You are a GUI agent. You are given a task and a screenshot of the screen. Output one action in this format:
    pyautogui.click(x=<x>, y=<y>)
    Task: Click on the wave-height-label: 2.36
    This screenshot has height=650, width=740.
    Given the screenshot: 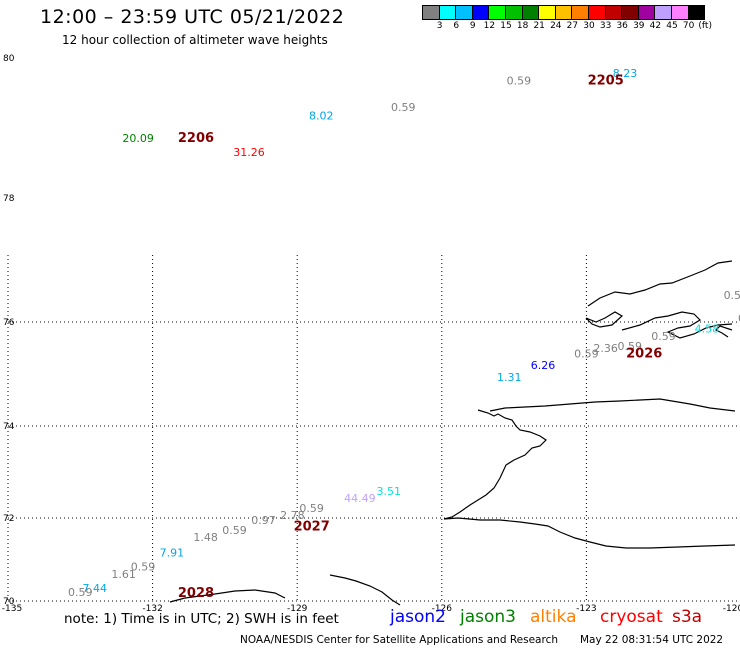 What is the action you would take?
    pyautogui.click(x=605, y=348)
    